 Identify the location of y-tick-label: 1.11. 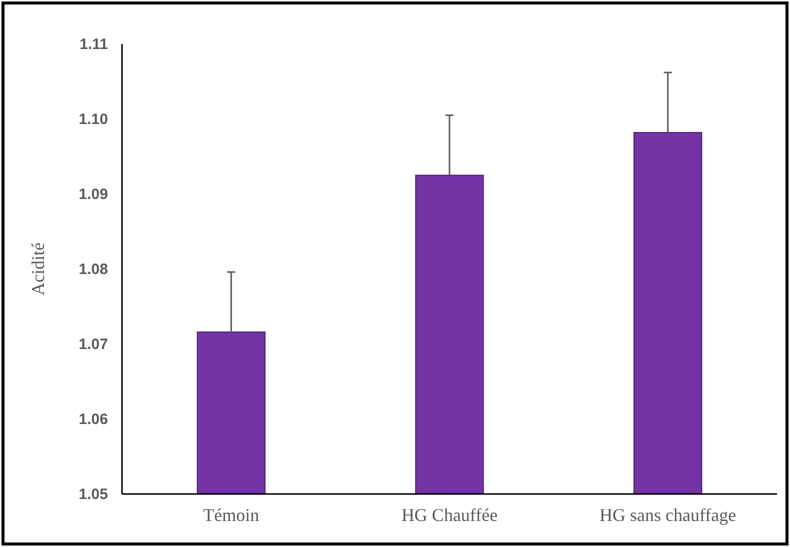
(94, 44).